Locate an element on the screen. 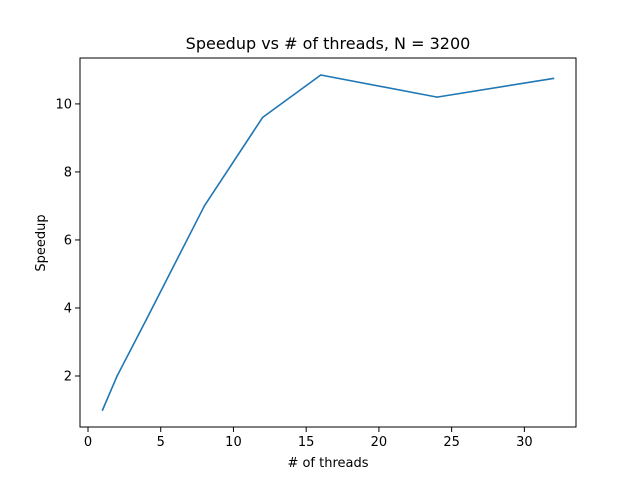 The height and width of the screenshot is (480, 640). x-tick-label: 30 is located at coordinates (524, 442).